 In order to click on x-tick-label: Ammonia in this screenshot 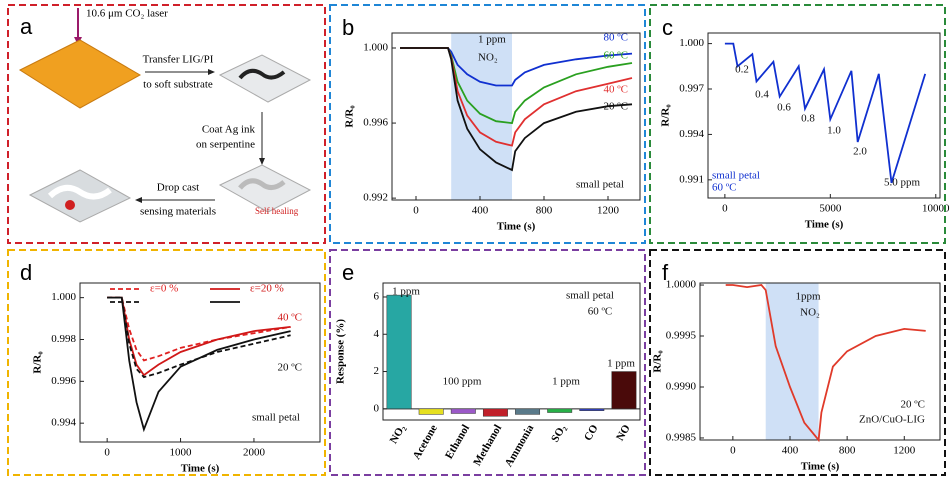, I will do `click(520, 445)`.